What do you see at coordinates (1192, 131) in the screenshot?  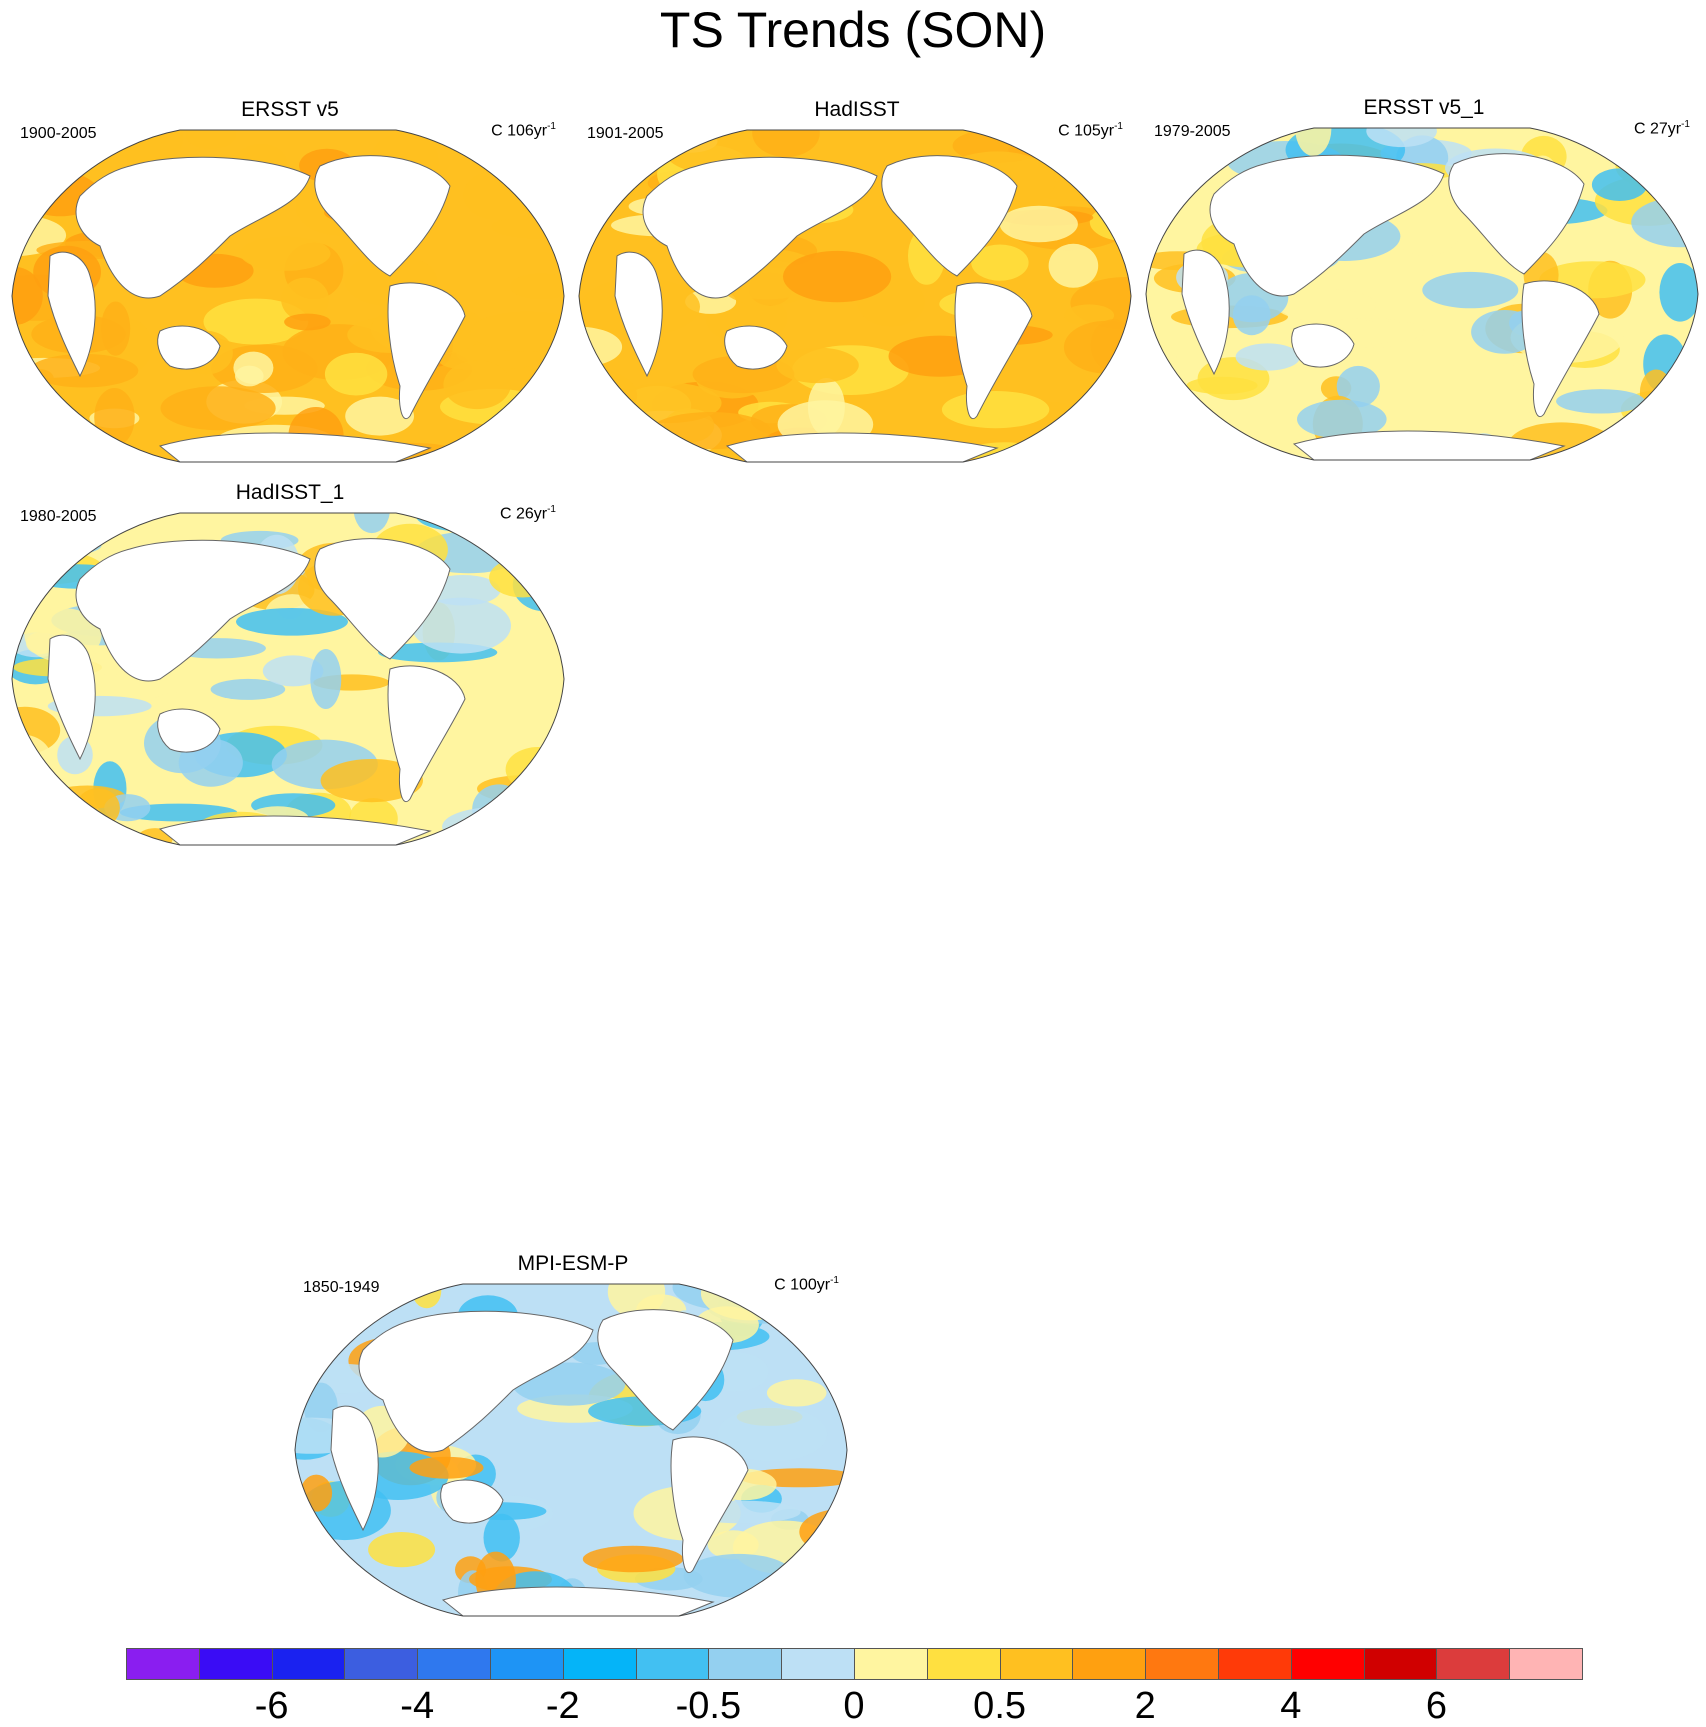 I see `panel-period: 1979-2005` at bounding box center [1192, 131].